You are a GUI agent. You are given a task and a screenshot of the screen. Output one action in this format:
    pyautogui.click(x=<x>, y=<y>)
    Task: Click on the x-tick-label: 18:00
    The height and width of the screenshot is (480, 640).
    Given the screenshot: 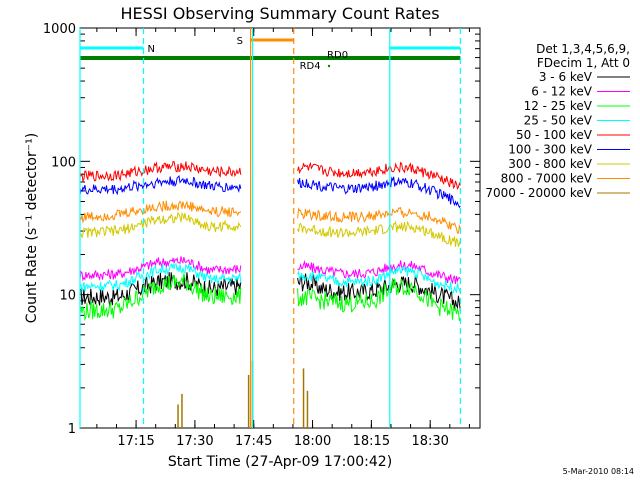 What is the action you would take?
    pyautogui.click(x=312, y=441)
    